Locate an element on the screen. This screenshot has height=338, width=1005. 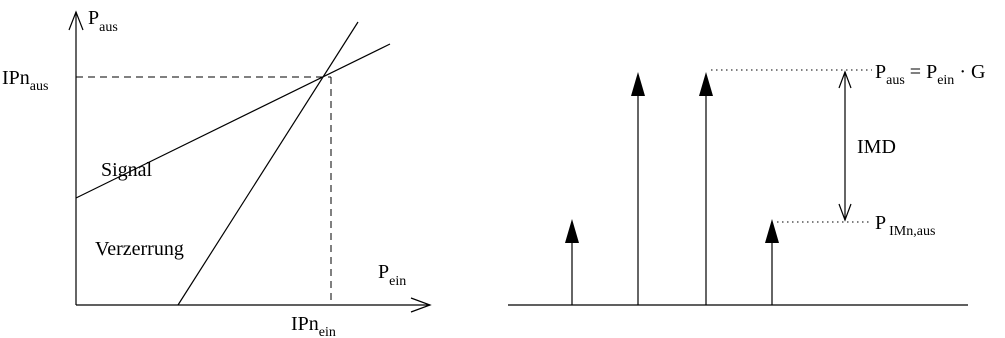
imd-double-arrow is located at coordinates (845, 146).